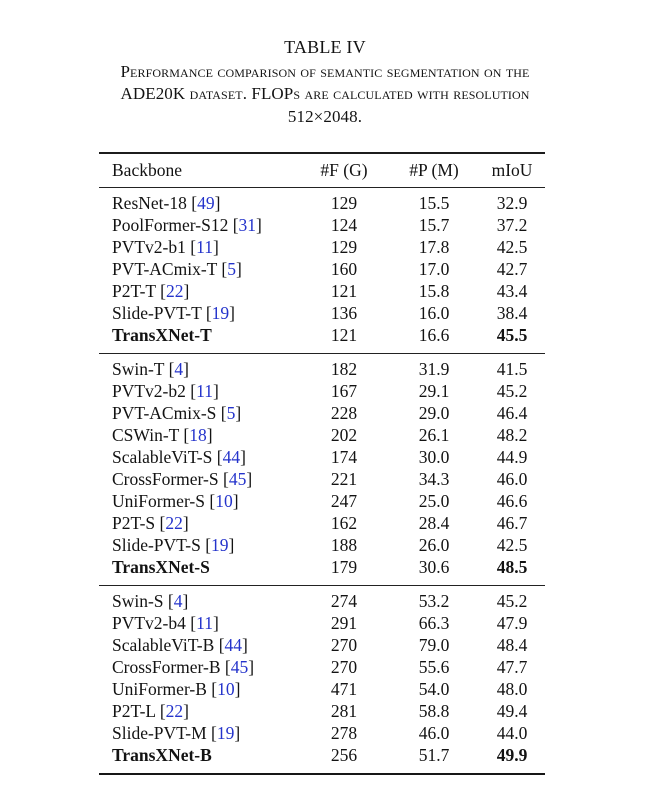  I want to click on backbone-name: P2T-T, so click(134, 291).